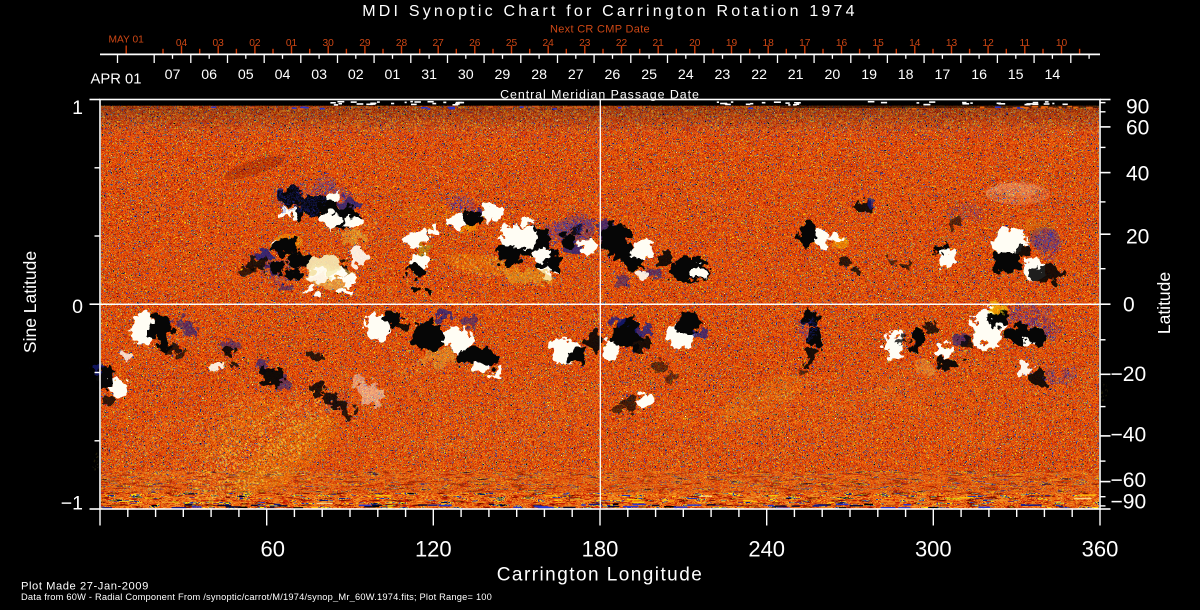  Describe the element at coordinates (1100, 549) in the screenshot. I see `svg-text: 360` at that location.